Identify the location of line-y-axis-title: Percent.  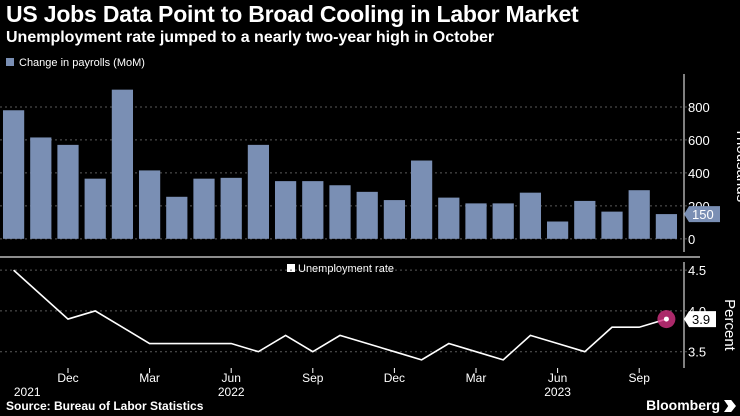
(729, 325).